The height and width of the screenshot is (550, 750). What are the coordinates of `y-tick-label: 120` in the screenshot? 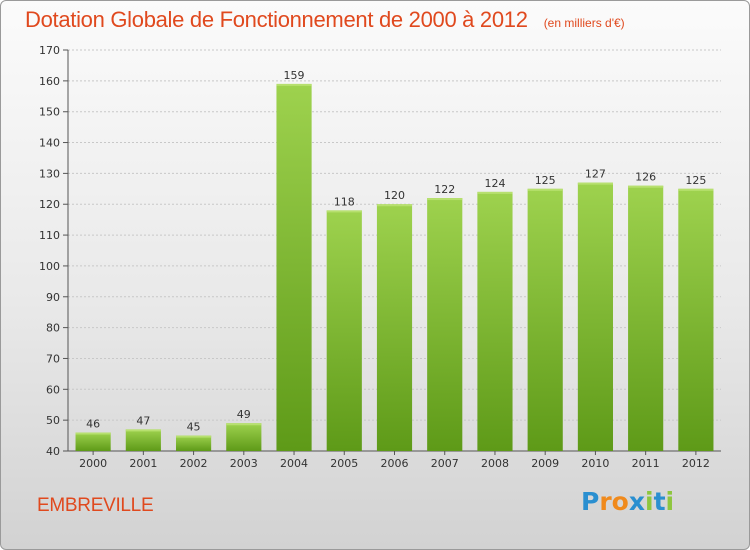 It's located at (49, 204).